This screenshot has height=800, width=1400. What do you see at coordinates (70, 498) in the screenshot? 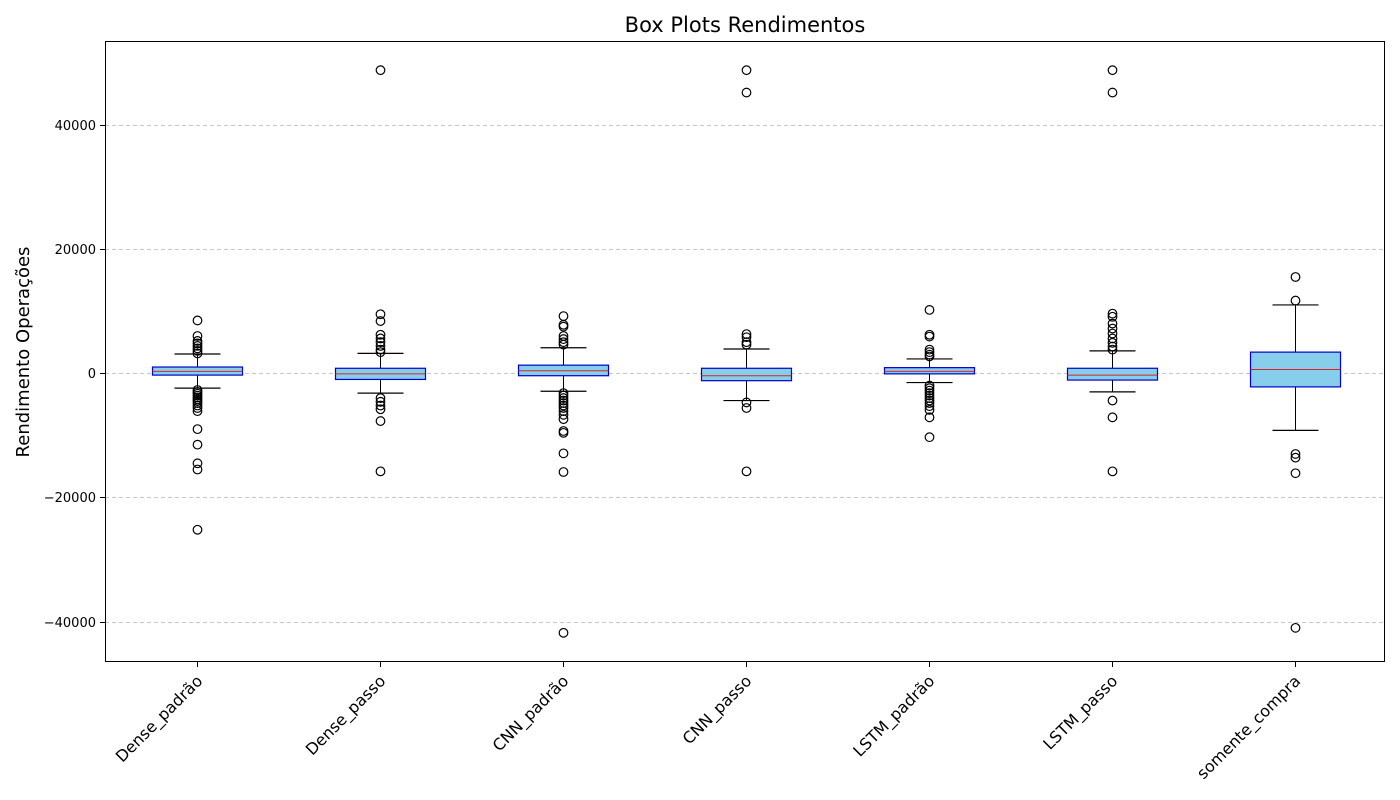
I see `y-tick-label: −20000` at bounding box center [70, 498].